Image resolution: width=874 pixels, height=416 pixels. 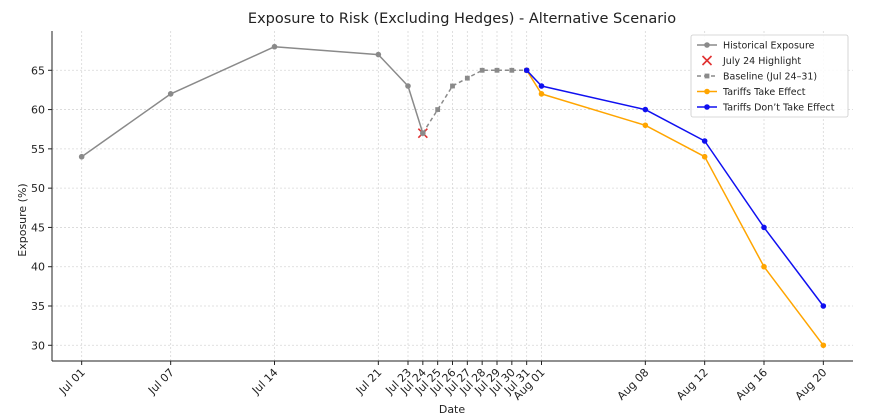 What do you see at coordinates (452, 409) in the screenshot?
I see `x-axis-label: Date` at bounding box center [452, 409].